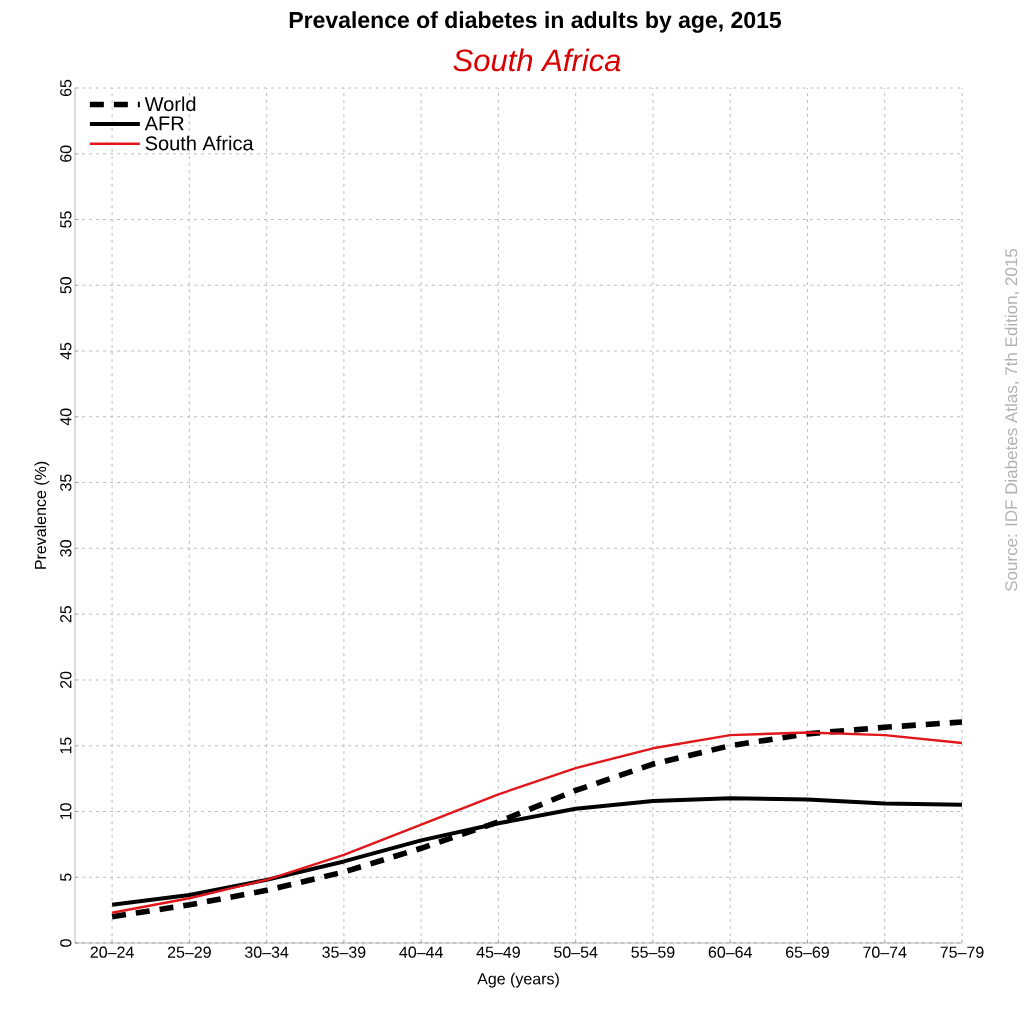 This screenshot has height=1019, width=1025. Describe the element at coordinates (66, 417) in the screenshot. I see `y-tick-label: 40` at that location.